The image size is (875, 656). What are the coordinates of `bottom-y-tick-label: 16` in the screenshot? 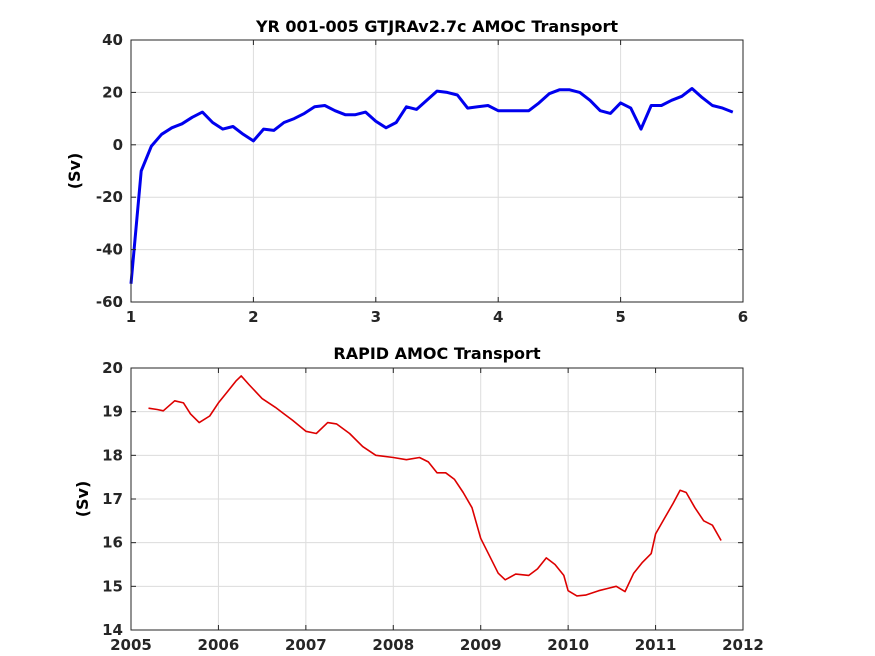 It's located at (112, 543).